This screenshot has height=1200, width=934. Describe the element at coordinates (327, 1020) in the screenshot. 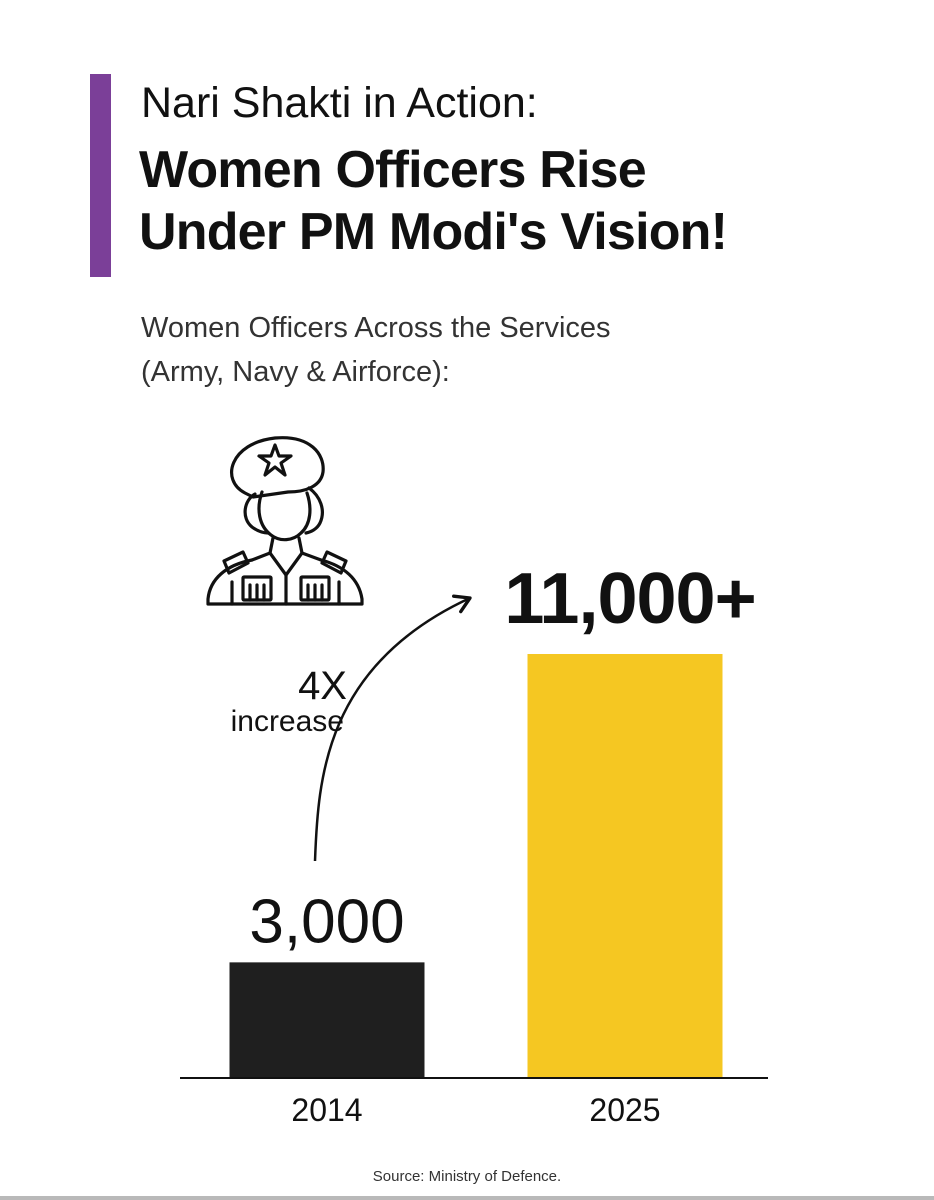

I see `bar-2014` at that location.